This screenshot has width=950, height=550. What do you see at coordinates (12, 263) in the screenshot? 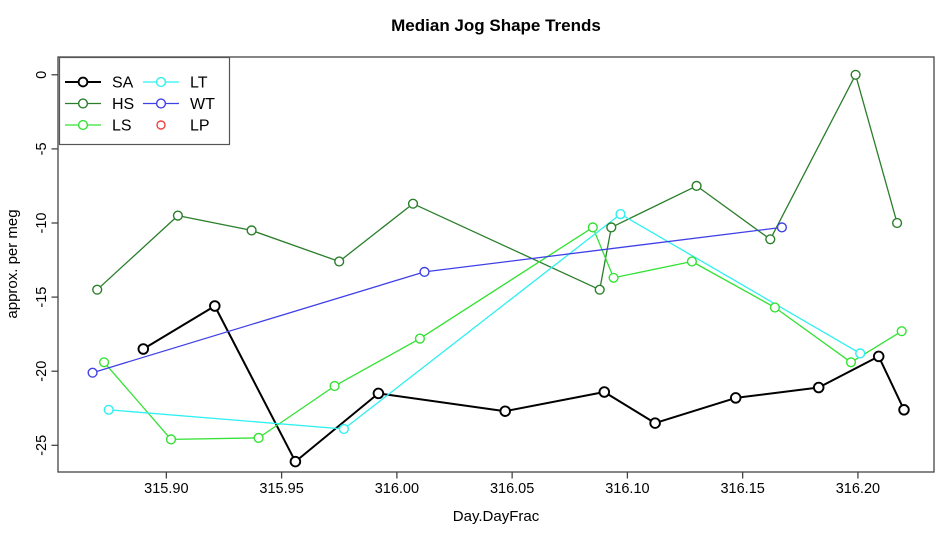
I see `y-axis-label: approx. per meg` at bounding box center [12, 263].